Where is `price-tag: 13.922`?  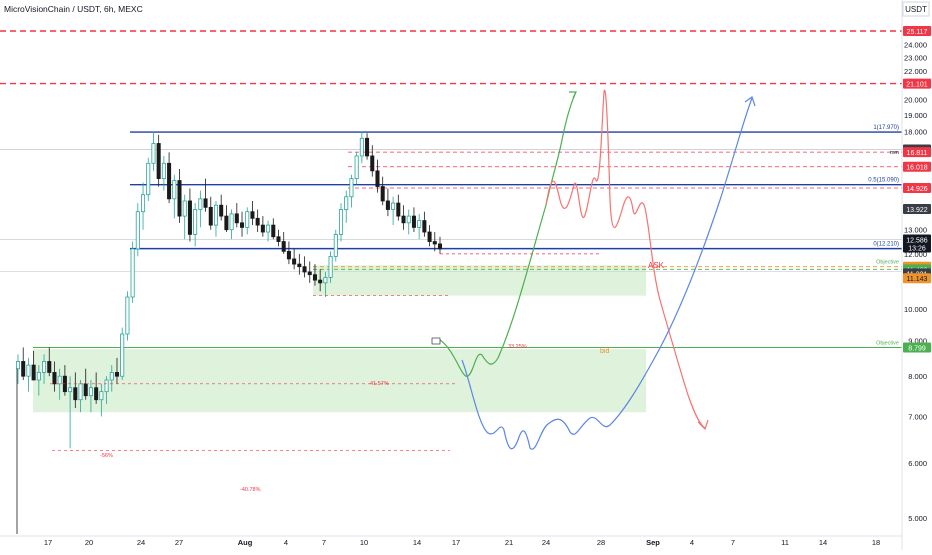 price-tag: 13.922 is located at coordinates (917, 210).